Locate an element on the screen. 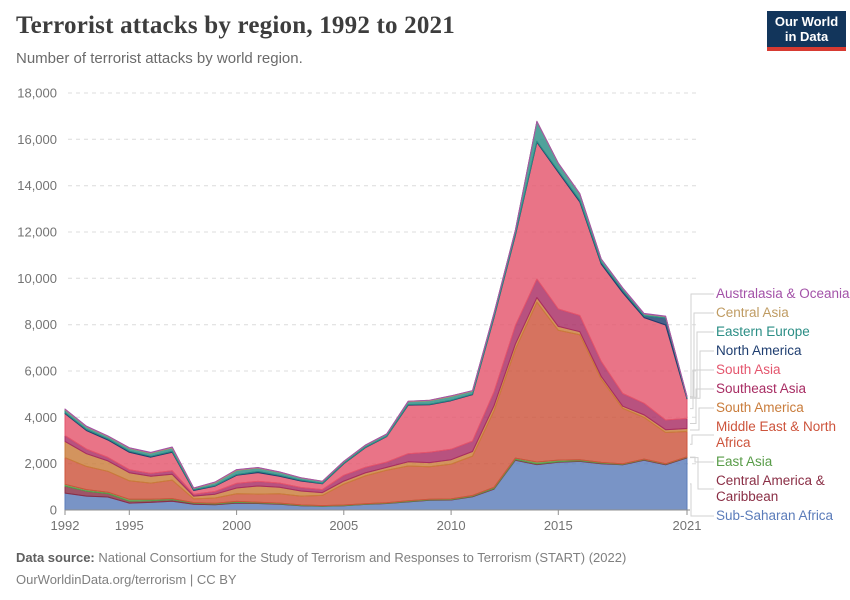  y-axis-tick-label: 8,000 is located at coordinates (40, 324).